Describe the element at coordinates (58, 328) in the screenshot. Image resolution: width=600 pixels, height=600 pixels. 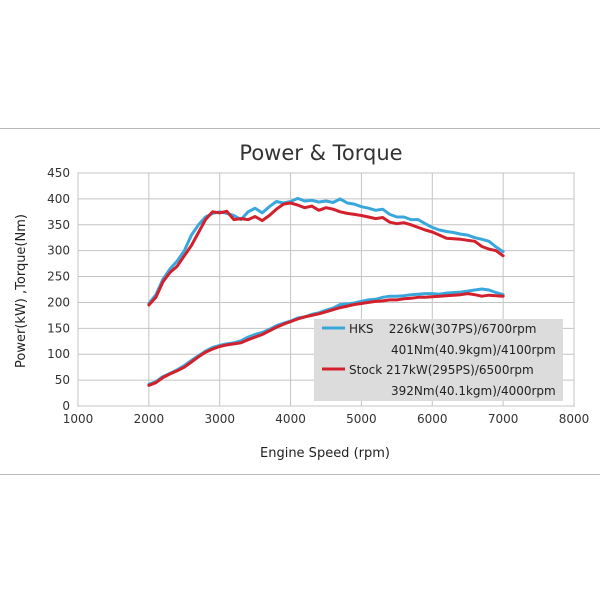
I see `y-tick-label: 150` at that location.